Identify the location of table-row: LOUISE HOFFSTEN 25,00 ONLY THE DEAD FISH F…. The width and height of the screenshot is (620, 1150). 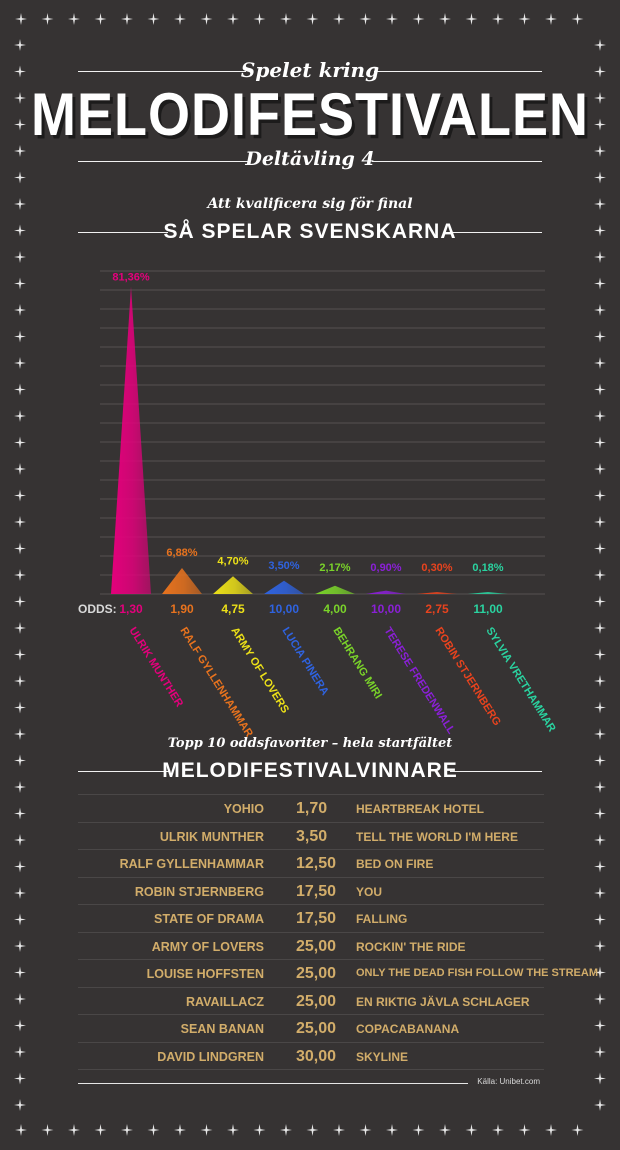
(338, 974).